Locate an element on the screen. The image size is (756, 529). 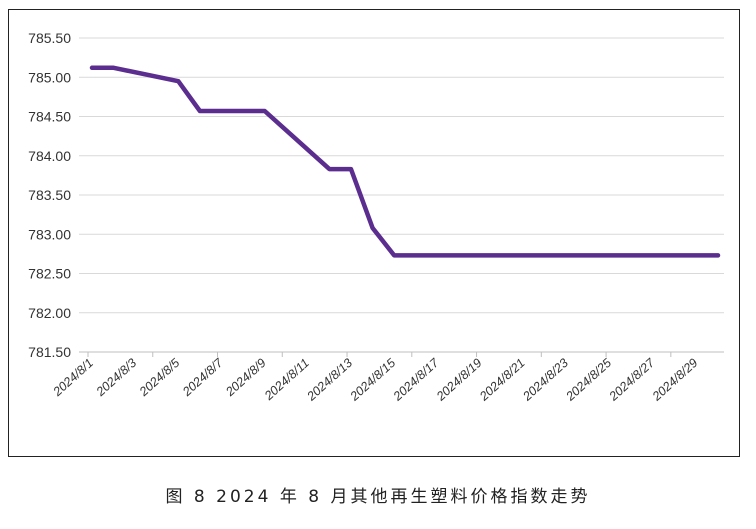
y-tick-label: 785.00 is located at coordinates (49, 77).